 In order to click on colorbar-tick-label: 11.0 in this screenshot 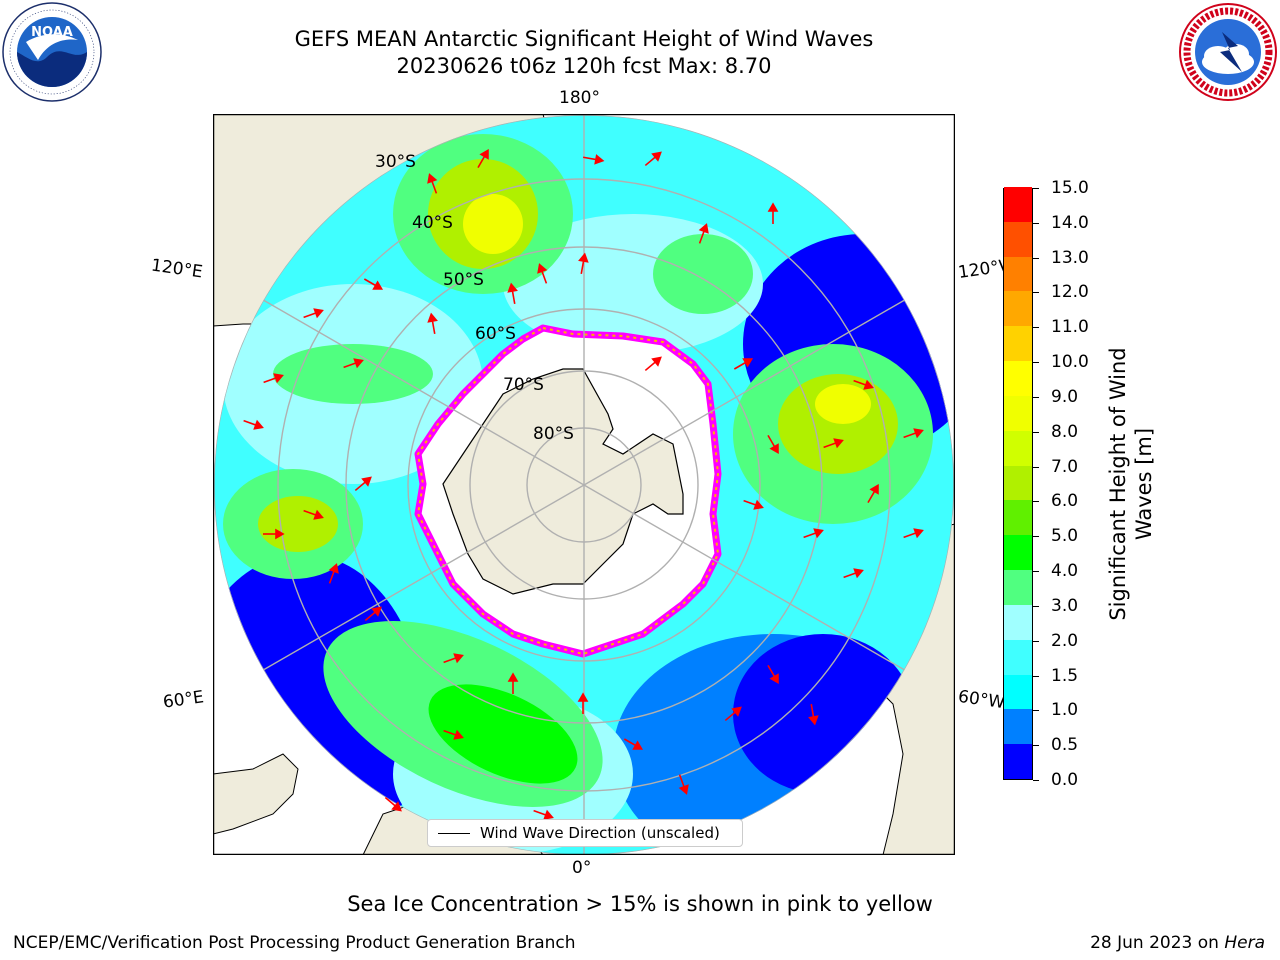, I will do `click(1070, 327)`.